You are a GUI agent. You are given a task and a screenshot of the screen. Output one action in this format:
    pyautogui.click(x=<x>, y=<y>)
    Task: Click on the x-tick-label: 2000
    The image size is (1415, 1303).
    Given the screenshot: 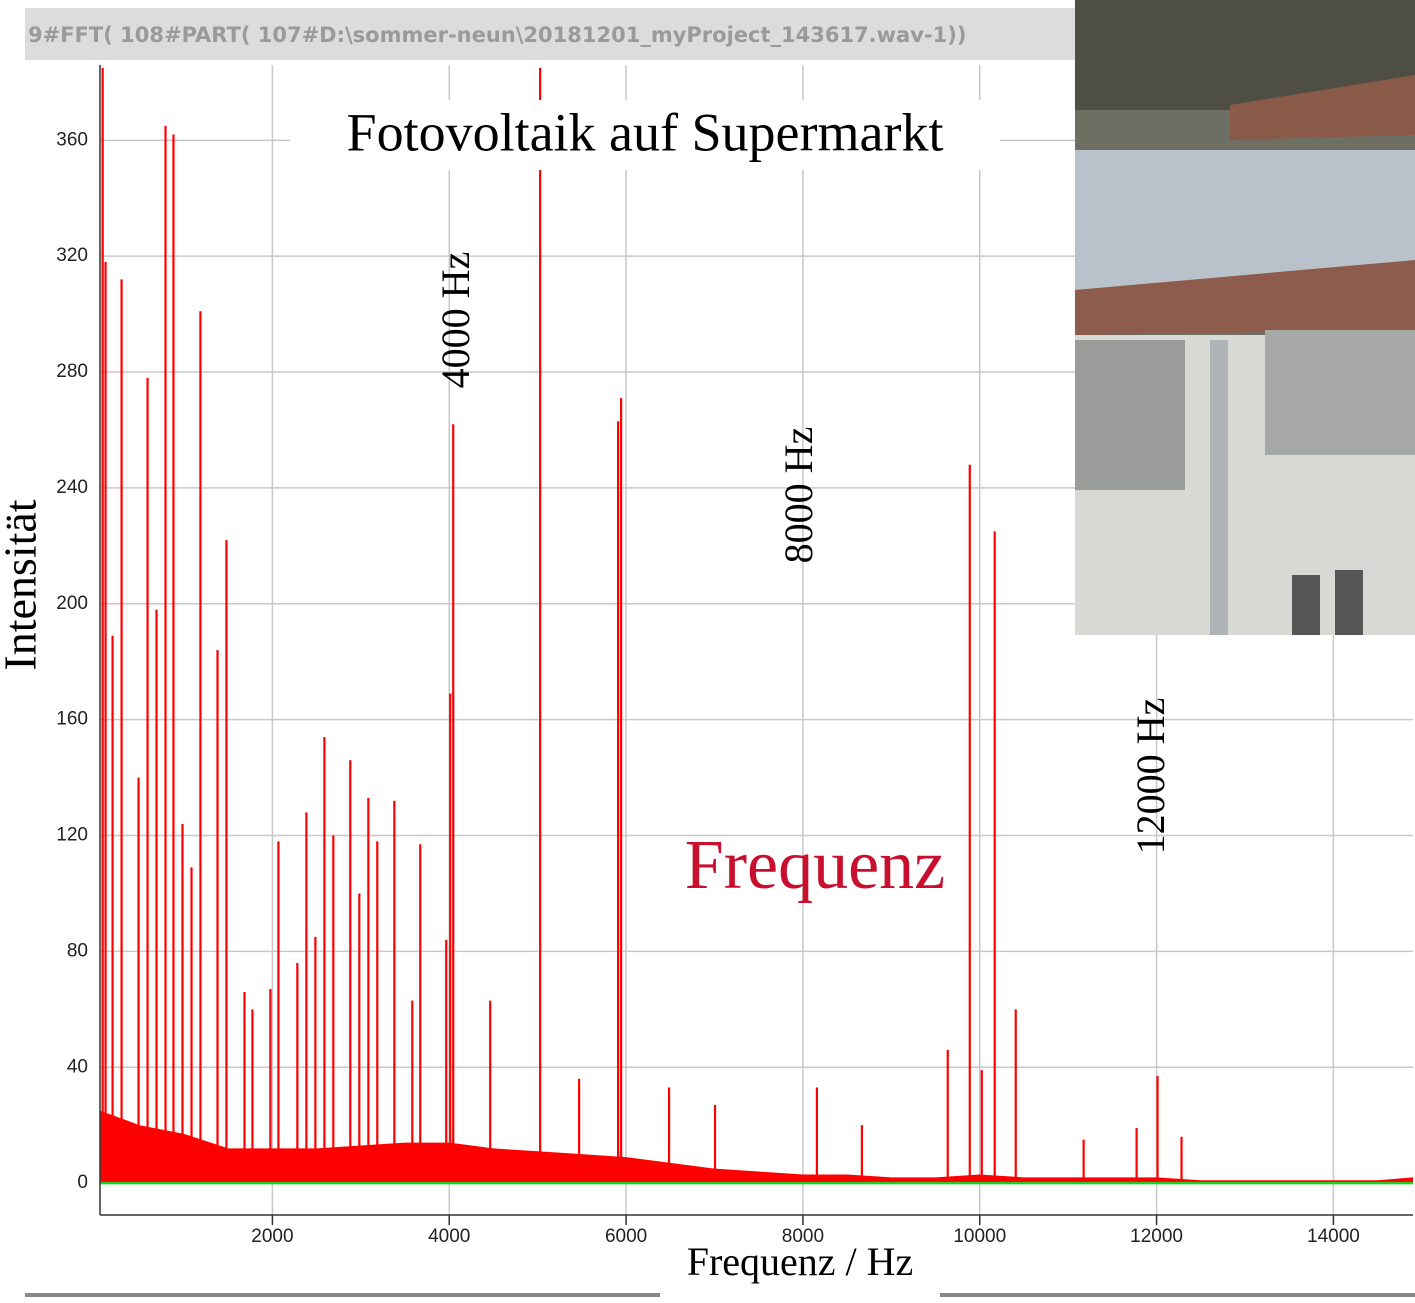 What is the action you would take?
    pyautogui.click(x=272, y=1236)
    